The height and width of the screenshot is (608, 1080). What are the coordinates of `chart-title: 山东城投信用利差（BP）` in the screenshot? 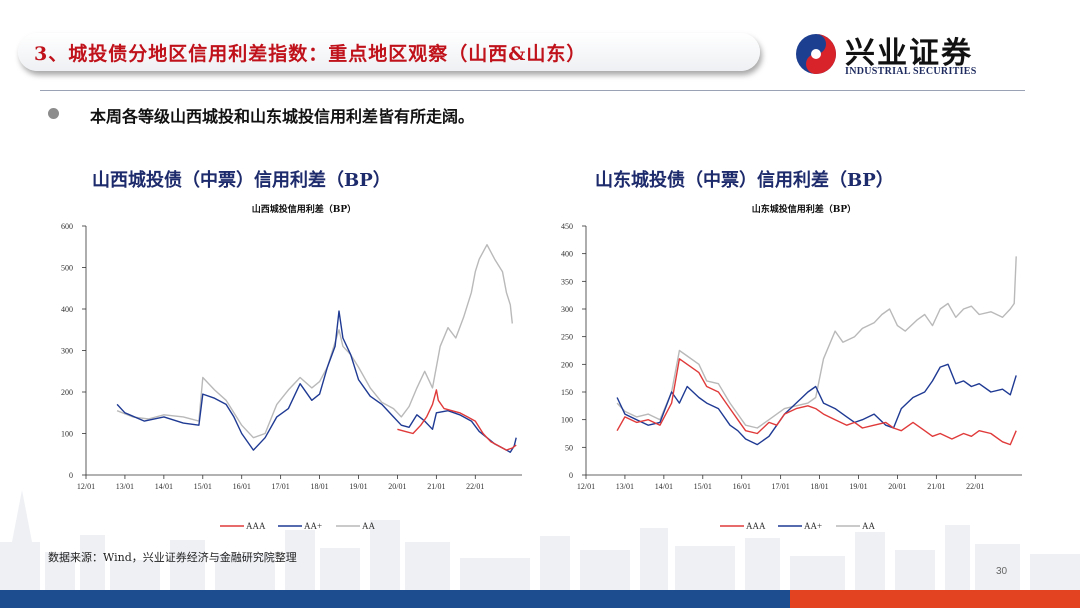 It's located at (804, 209).